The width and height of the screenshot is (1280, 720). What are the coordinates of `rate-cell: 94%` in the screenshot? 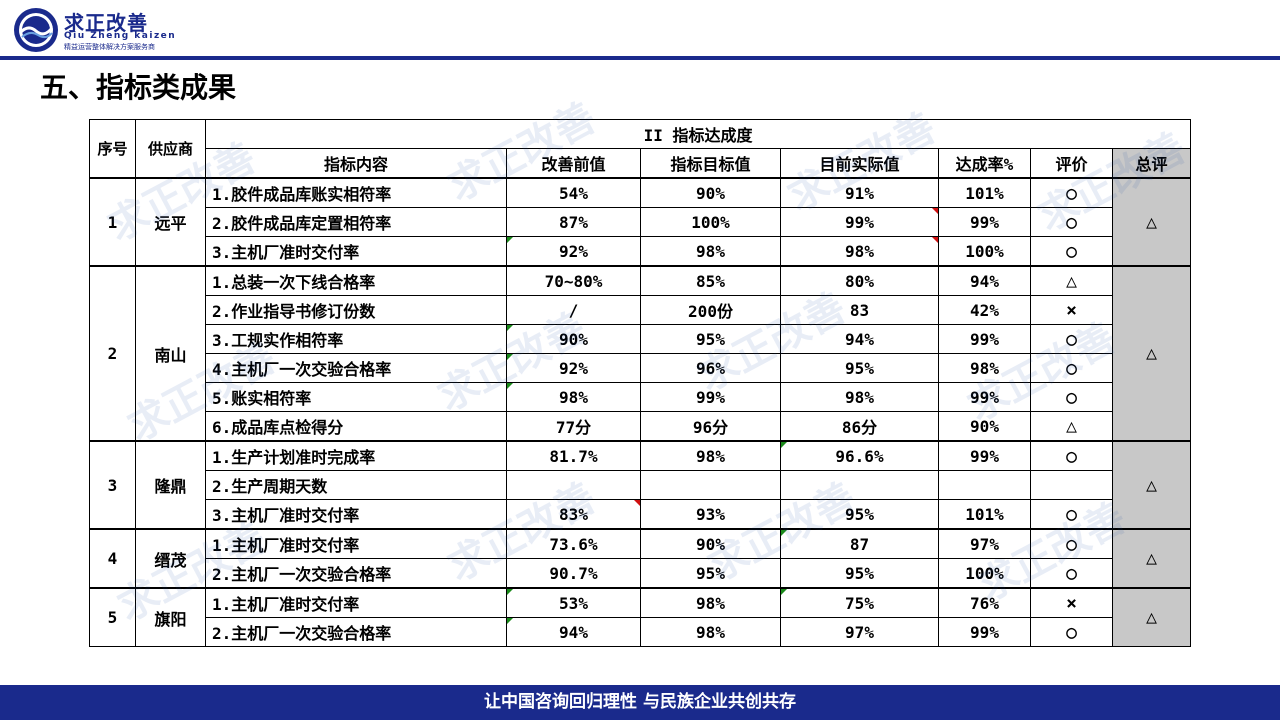 It's located at (984, 280).